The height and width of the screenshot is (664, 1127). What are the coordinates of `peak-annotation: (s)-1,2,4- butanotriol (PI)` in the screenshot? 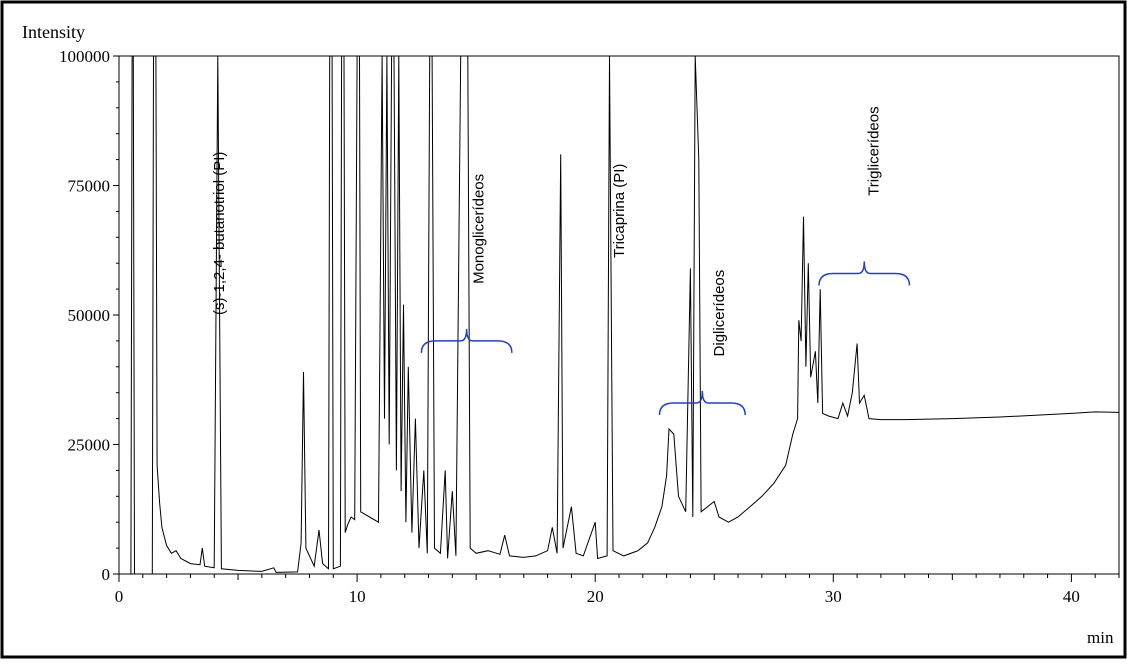 It's located at (219, 233).